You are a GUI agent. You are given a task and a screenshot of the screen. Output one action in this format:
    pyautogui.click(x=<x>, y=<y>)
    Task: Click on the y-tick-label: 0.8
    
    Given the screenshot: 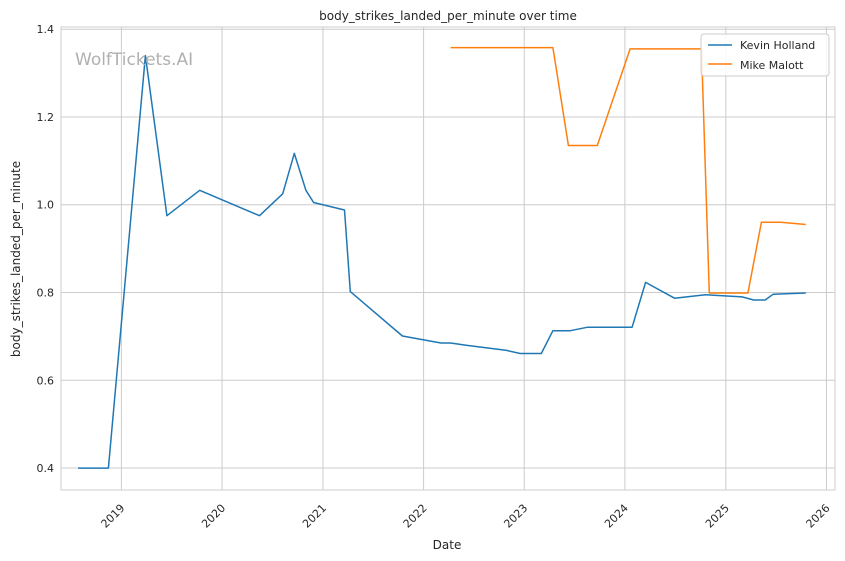 What is the action you would take?
    pyautogui.click(x=46, y=293)
    